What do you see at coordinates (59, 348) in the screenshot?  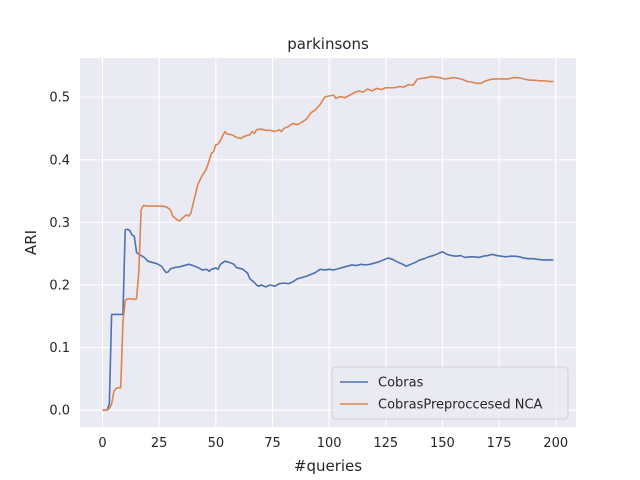 I see `y-tick-label: 0.1` at bounding box center [59, 348].